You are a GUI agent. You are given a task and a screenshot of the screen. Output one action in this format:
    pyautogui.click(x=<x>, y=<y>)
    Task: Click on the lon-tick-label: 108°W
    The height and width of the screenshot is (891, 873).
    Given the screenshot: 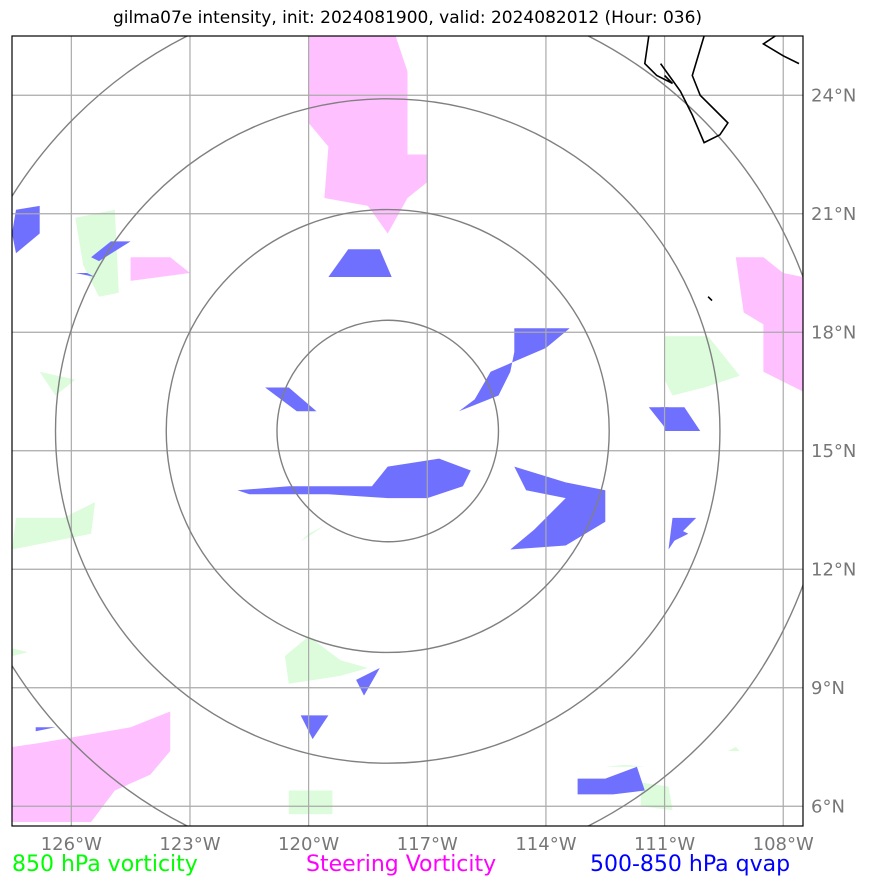 What is the action you would take?
    pyautogui.click(x=783, y=844)
    